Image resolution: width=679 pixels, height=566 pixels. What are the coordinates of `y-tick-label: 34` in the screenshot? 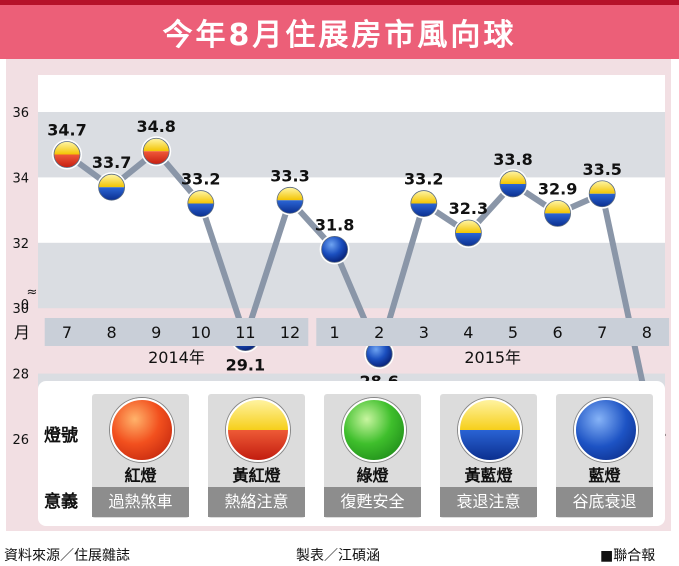 It's located at (20, 178).